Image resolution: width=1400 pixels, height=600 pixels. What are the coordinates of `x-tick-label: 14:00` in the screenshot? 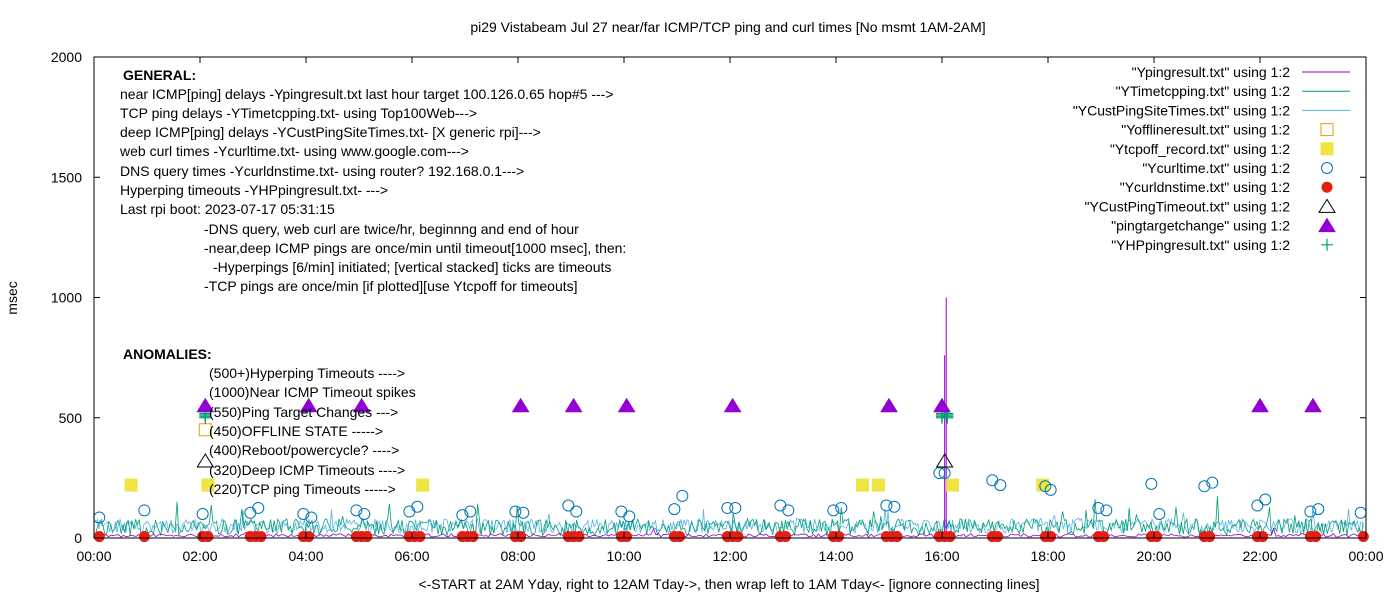 It's located at (835, 556).